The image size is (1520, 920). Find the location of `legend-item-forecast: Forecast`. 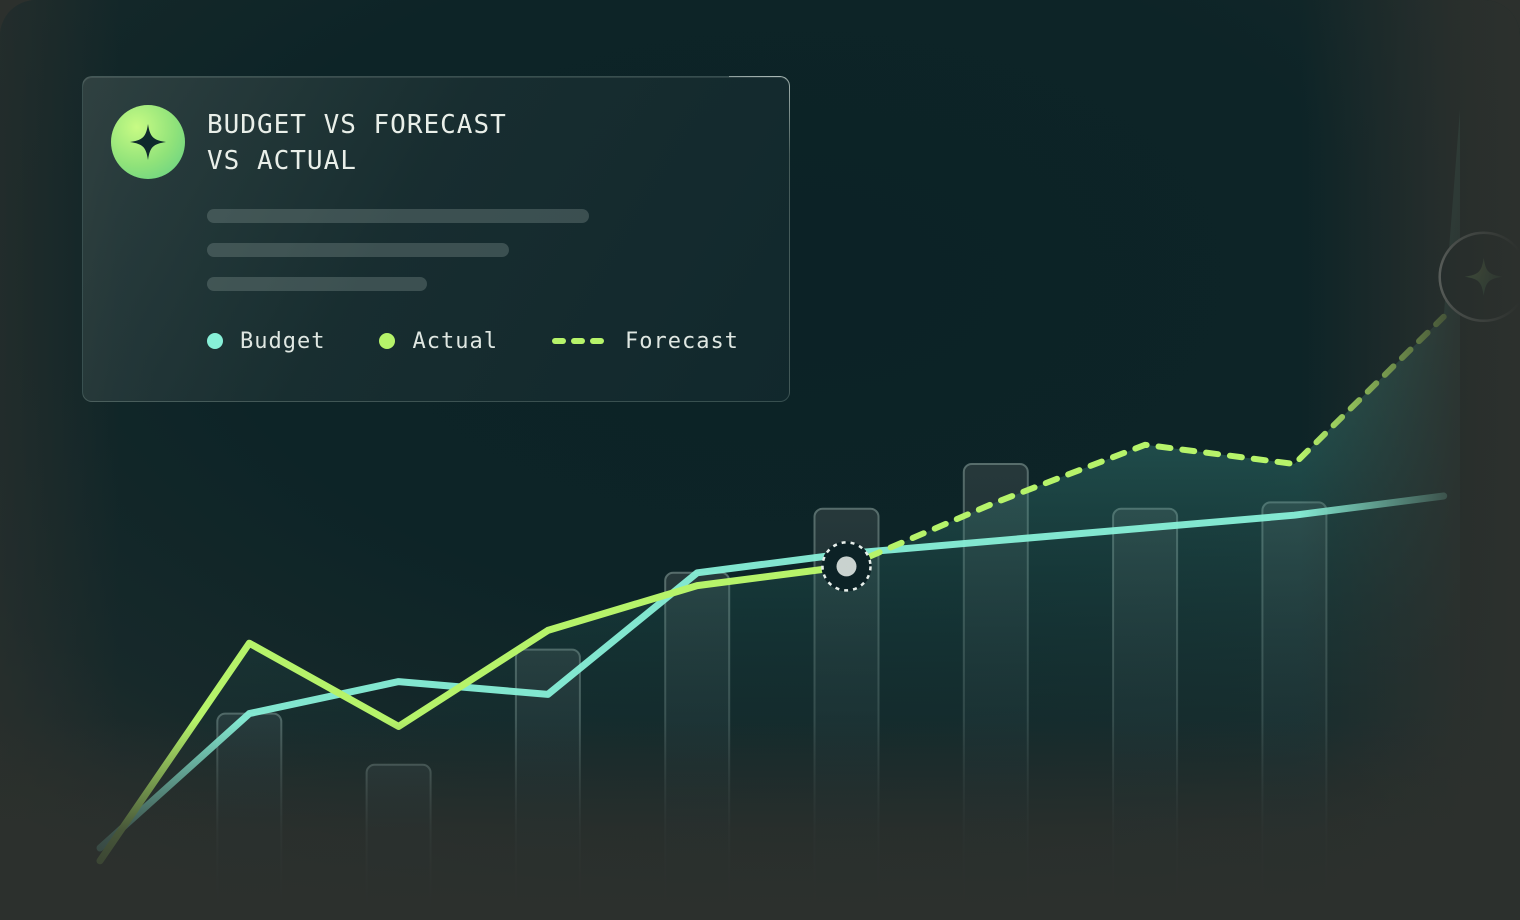

legend-item-forecast: Forecast is located at coordinates (645, 341).